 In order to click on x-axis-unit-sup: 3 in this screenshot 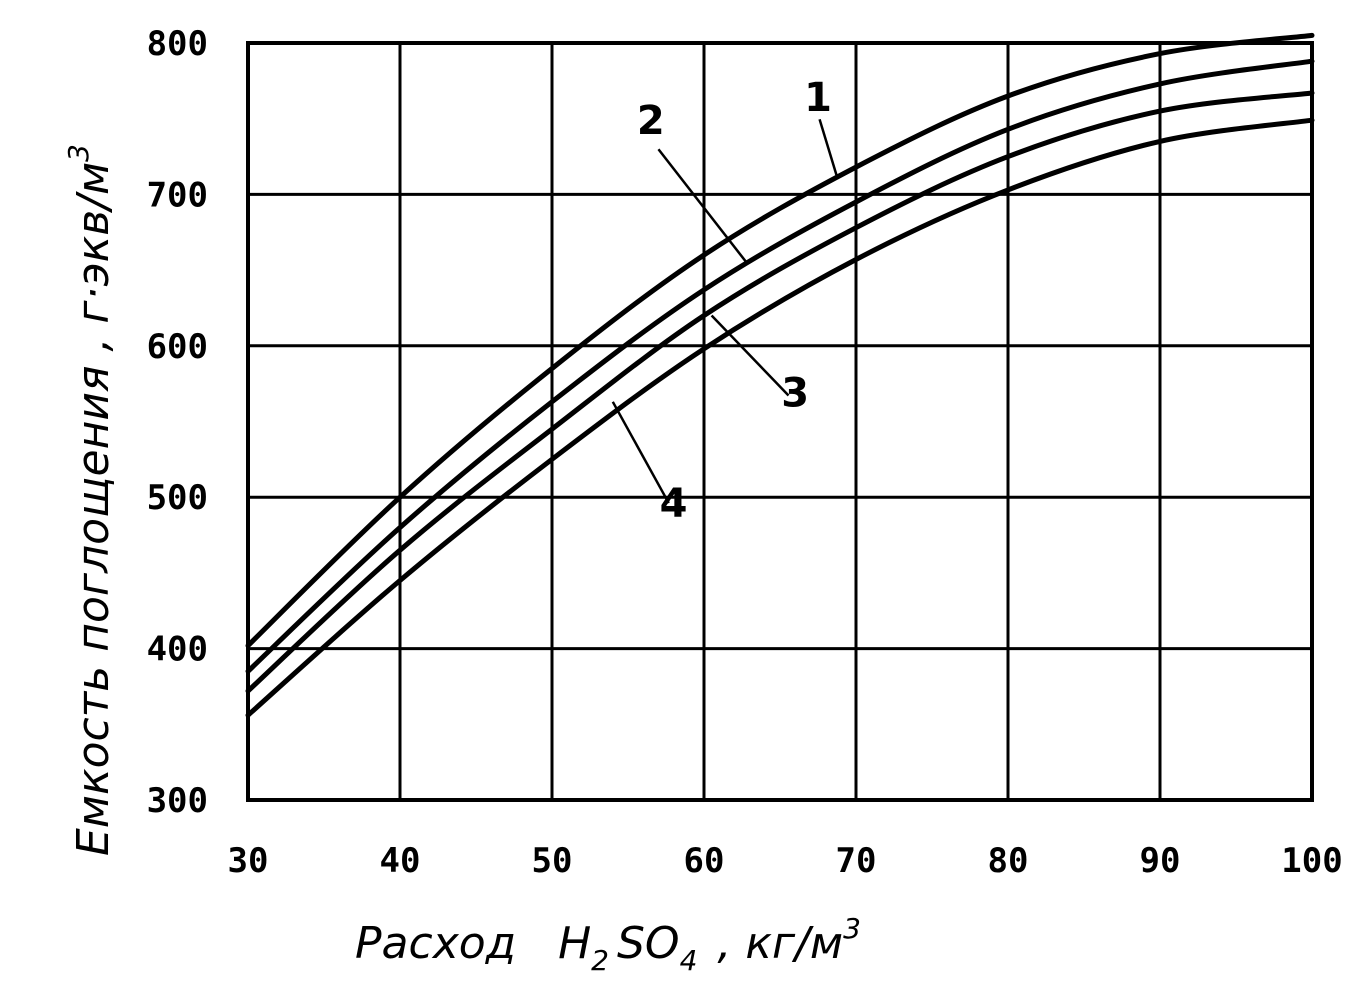, I will do `click(852, 928)`.